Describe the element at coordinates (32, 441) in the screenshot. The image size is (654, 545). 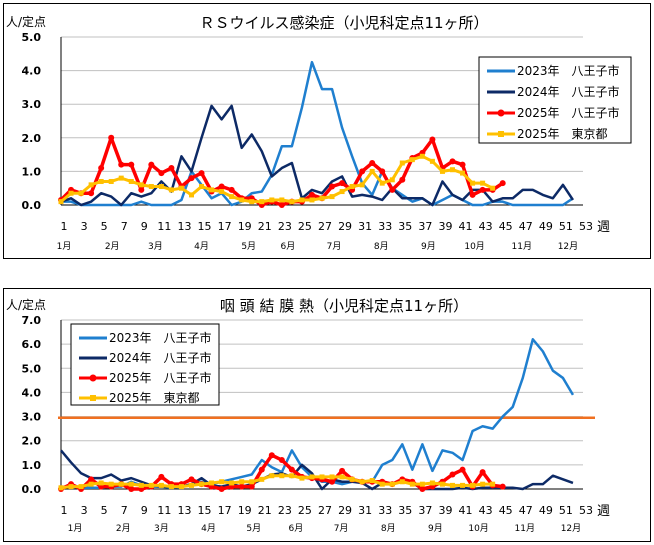
I see `y-tick-label: 2.0` at that location.